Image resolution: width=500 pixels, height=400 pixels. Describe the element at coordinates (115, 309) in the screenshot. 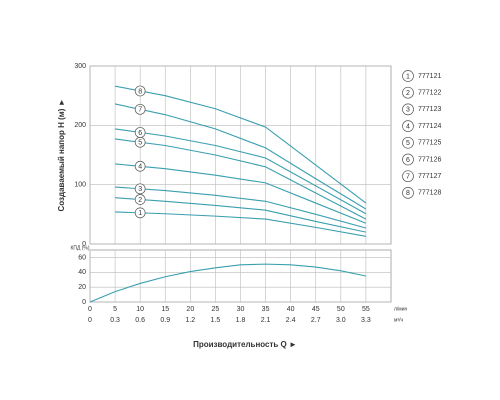

I see `x-tick-label: 5` at that location.